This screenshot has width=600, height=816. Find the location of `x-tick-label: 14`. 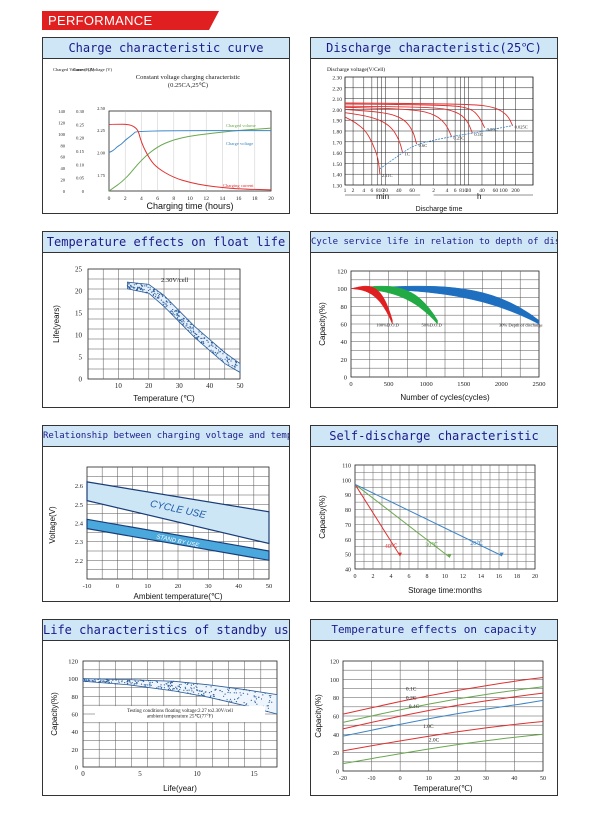

x-tick-label: 14 is located at coordinates (223, 199).